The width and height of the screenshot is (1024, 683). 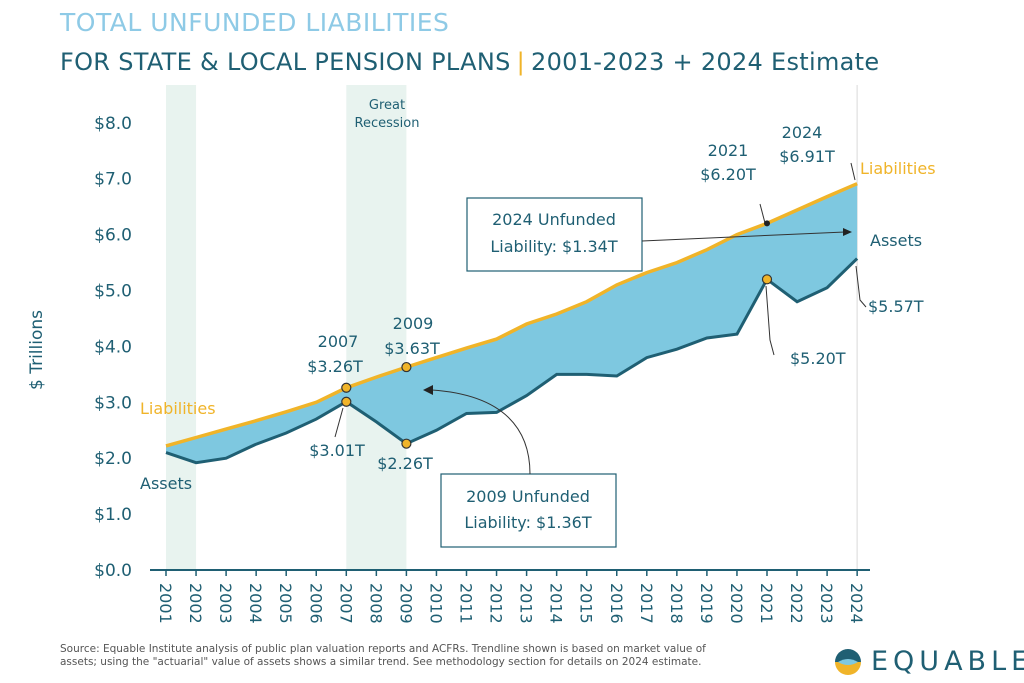 I want to click on annotation-2021-value: $6.20T, so click(x=728, y=174).